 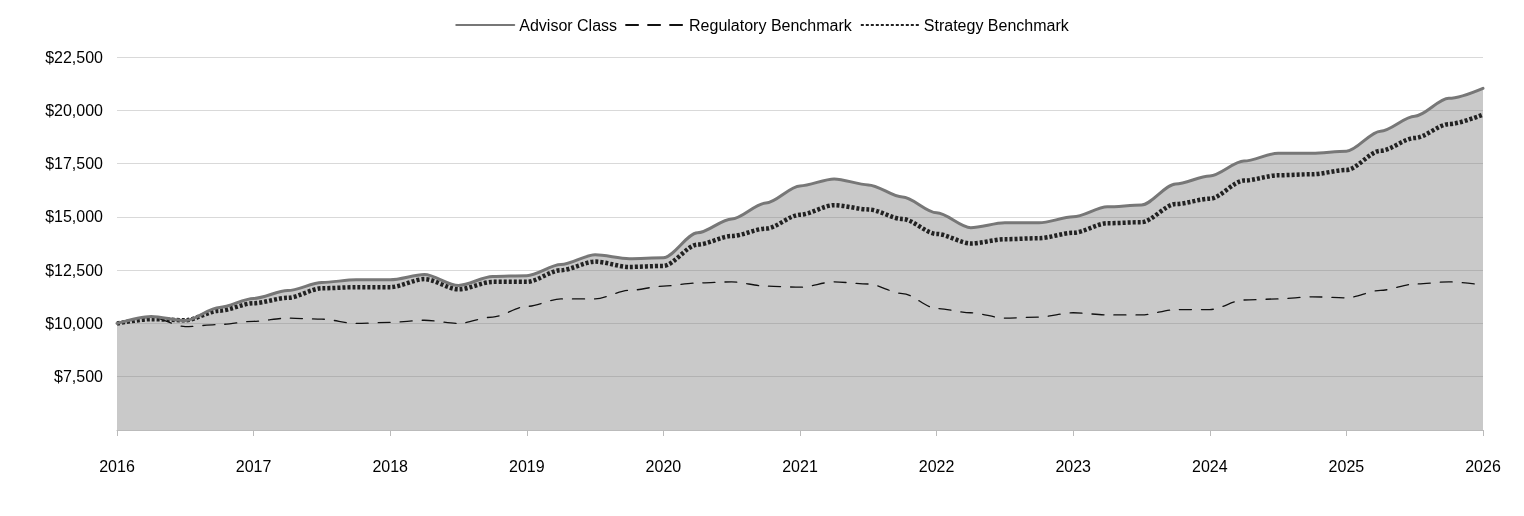 I want to click on legend-label: Regulatory Benchmark, so click(x=771, y=25).